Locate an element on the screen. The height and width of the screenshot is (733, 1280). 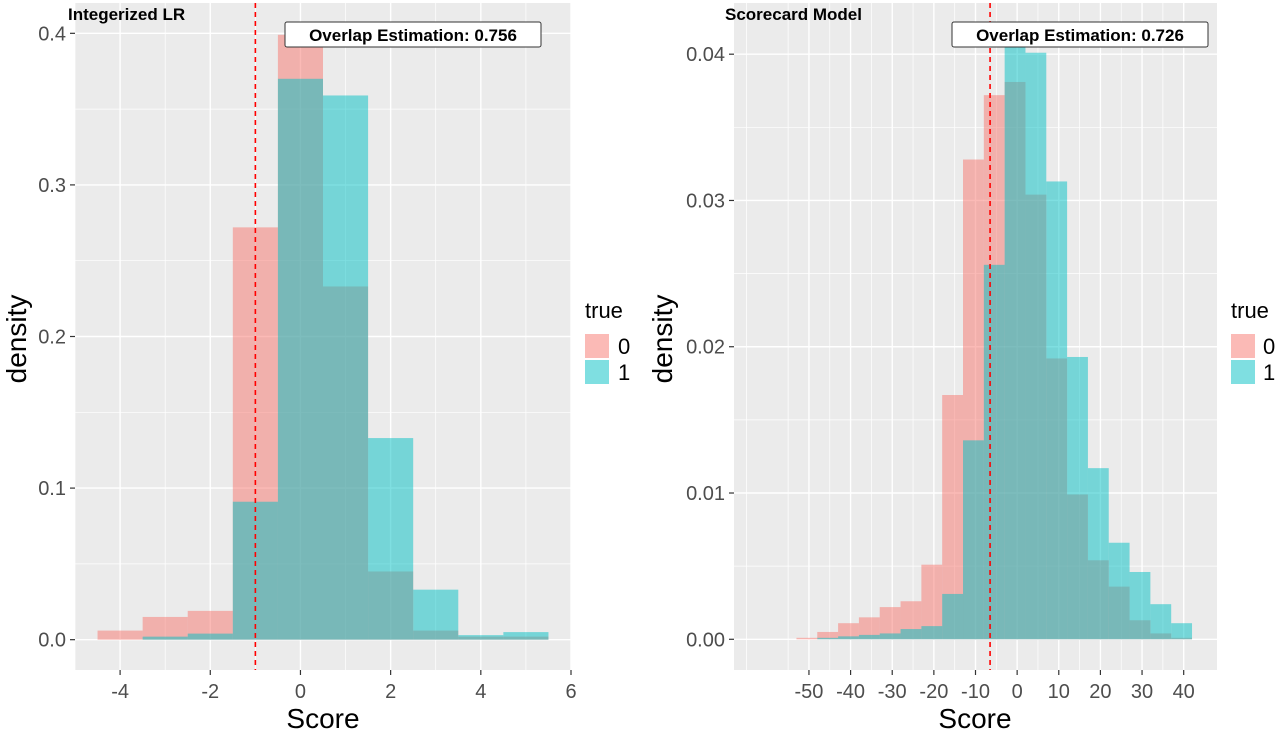
x-tick-label: 40 is located at coordinates (1184, 692).